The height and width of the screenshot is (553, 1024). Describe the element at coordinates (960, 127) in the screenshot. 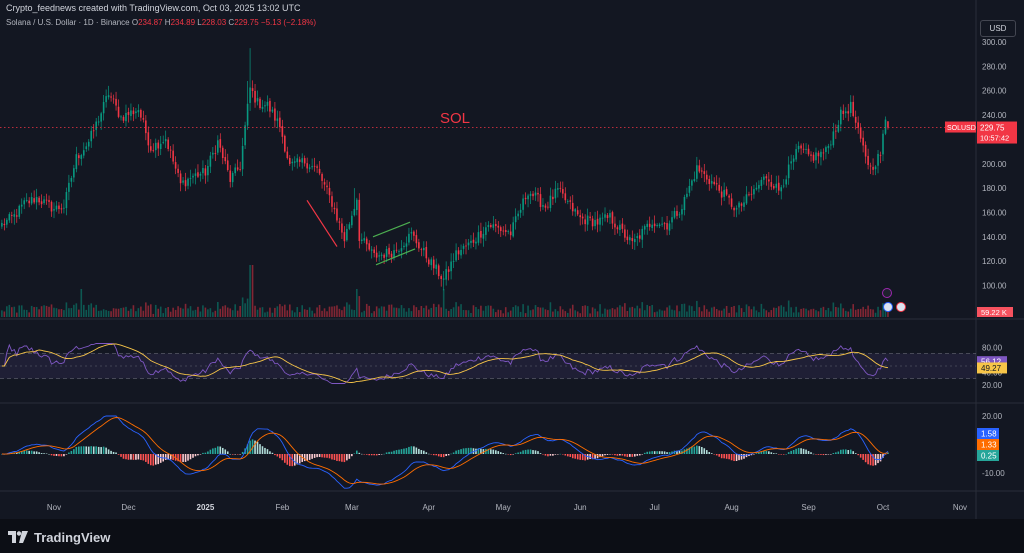

I see `symbol-tag-bg` at that location.